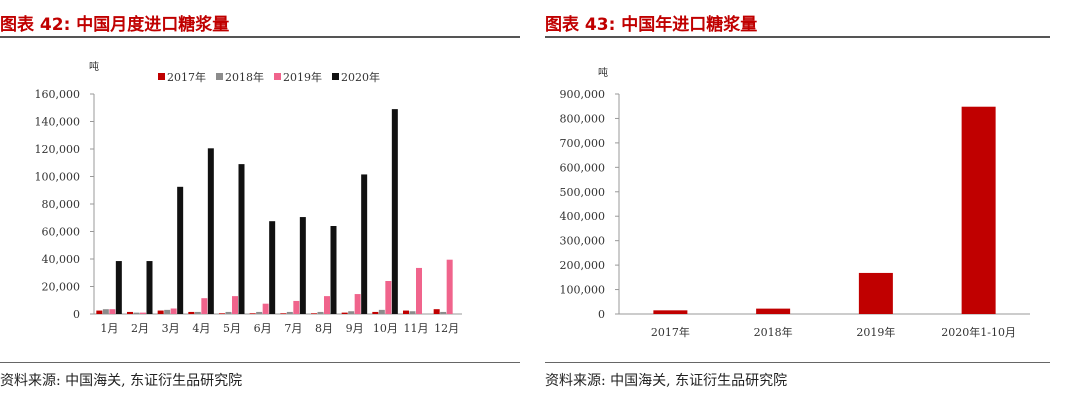  Describe the element at coordinates (583, 118) in the screenshot. I see `y-tick-label: 800,000` at that location.